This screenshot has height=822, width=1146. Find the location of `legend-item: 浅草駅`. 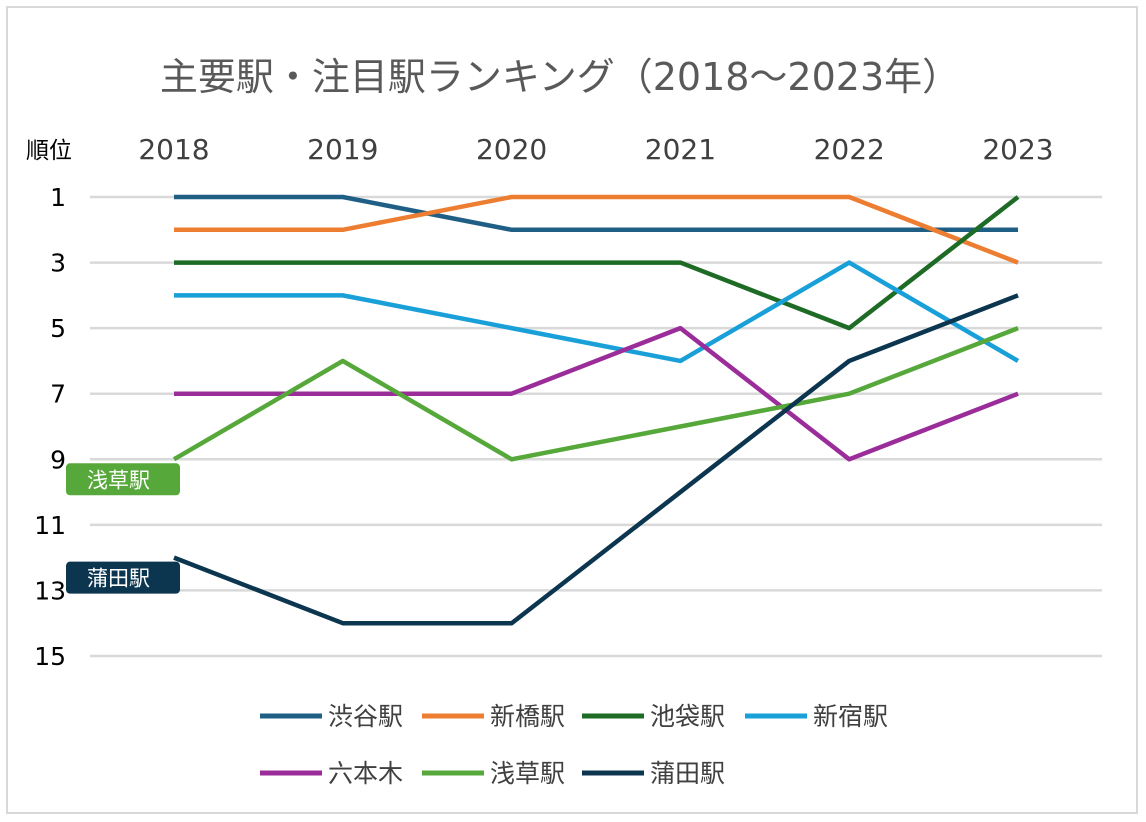

legend-item: 浅草駅 is located at coordinates (493, 773).